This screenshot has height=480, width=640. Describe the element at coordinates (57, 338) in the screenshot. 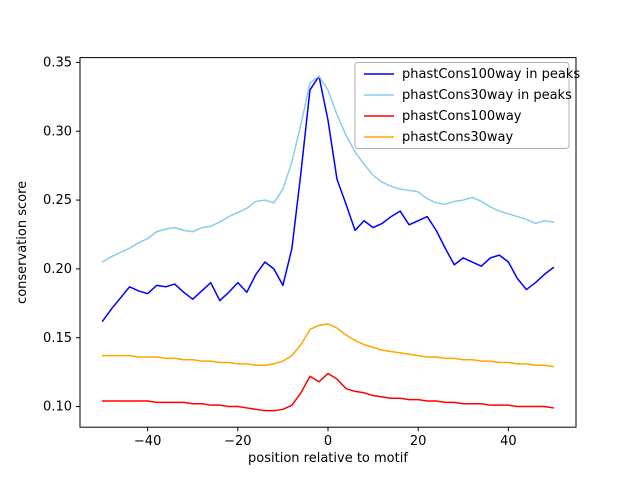

I see `y-tick-label: 0.15` at that location.